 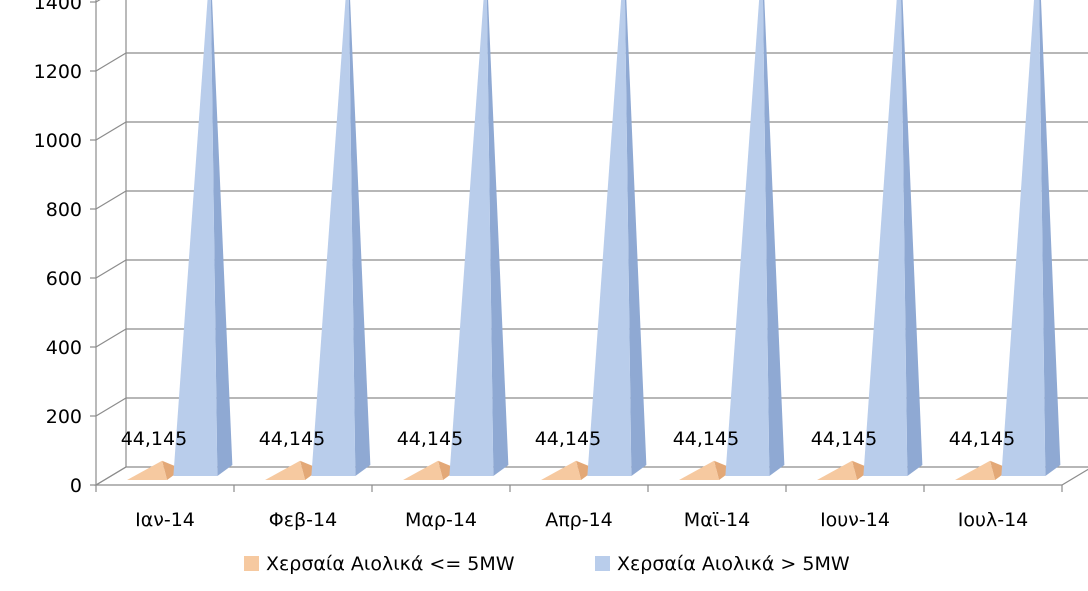 I want to click on y-tick-label: 200, so click(x=64, y=417).